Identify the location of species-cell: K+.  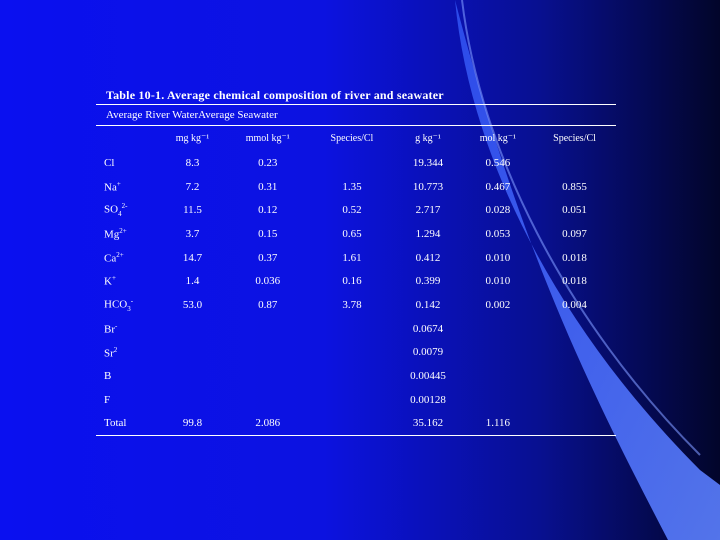
(128, 281).